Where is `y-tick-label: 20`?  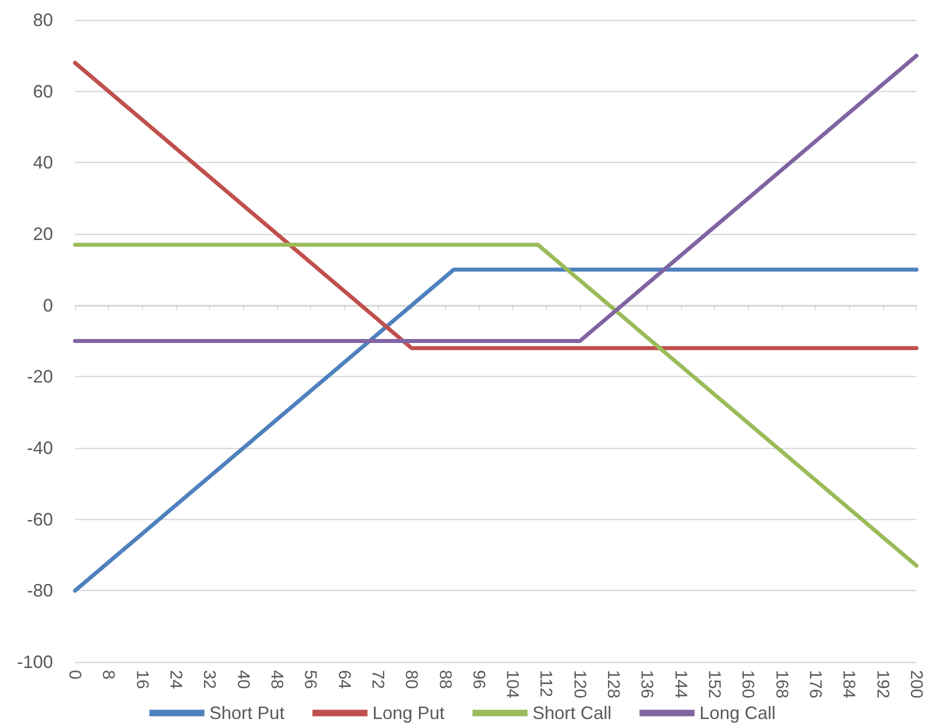
y-tick-label: 20 is located at coordinates (42, 234).